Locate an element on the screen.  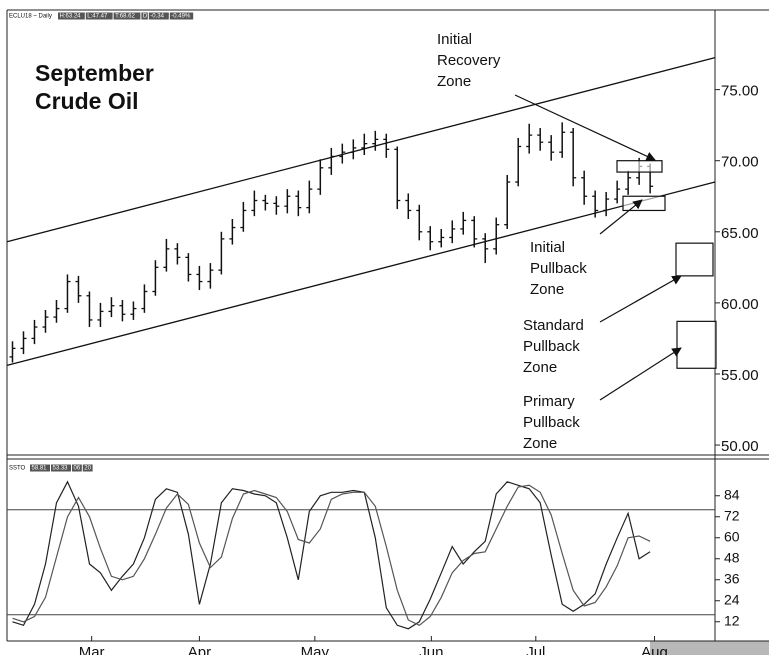
header-value: -0.49% is located at coordinates (181, 17).